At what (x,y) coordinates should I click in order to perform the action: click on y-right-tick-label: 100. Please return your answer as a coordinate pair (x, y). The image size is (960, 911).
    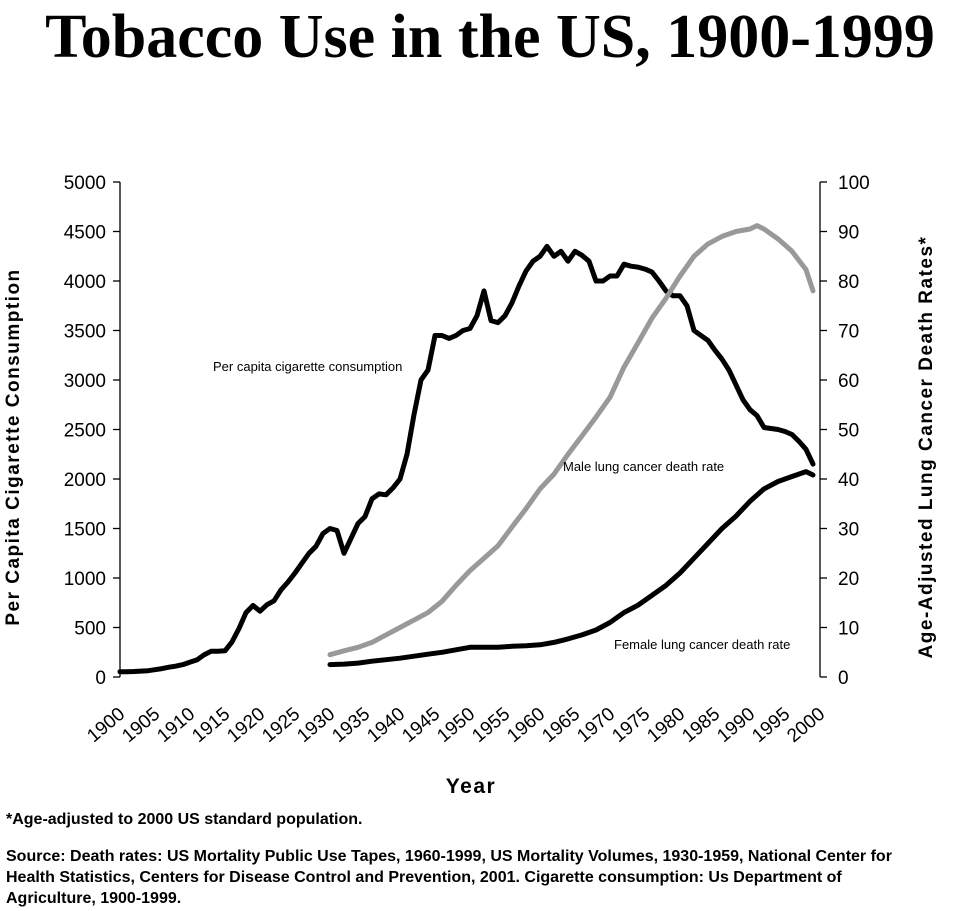
    Looking at the image, I should click on (854, 183).